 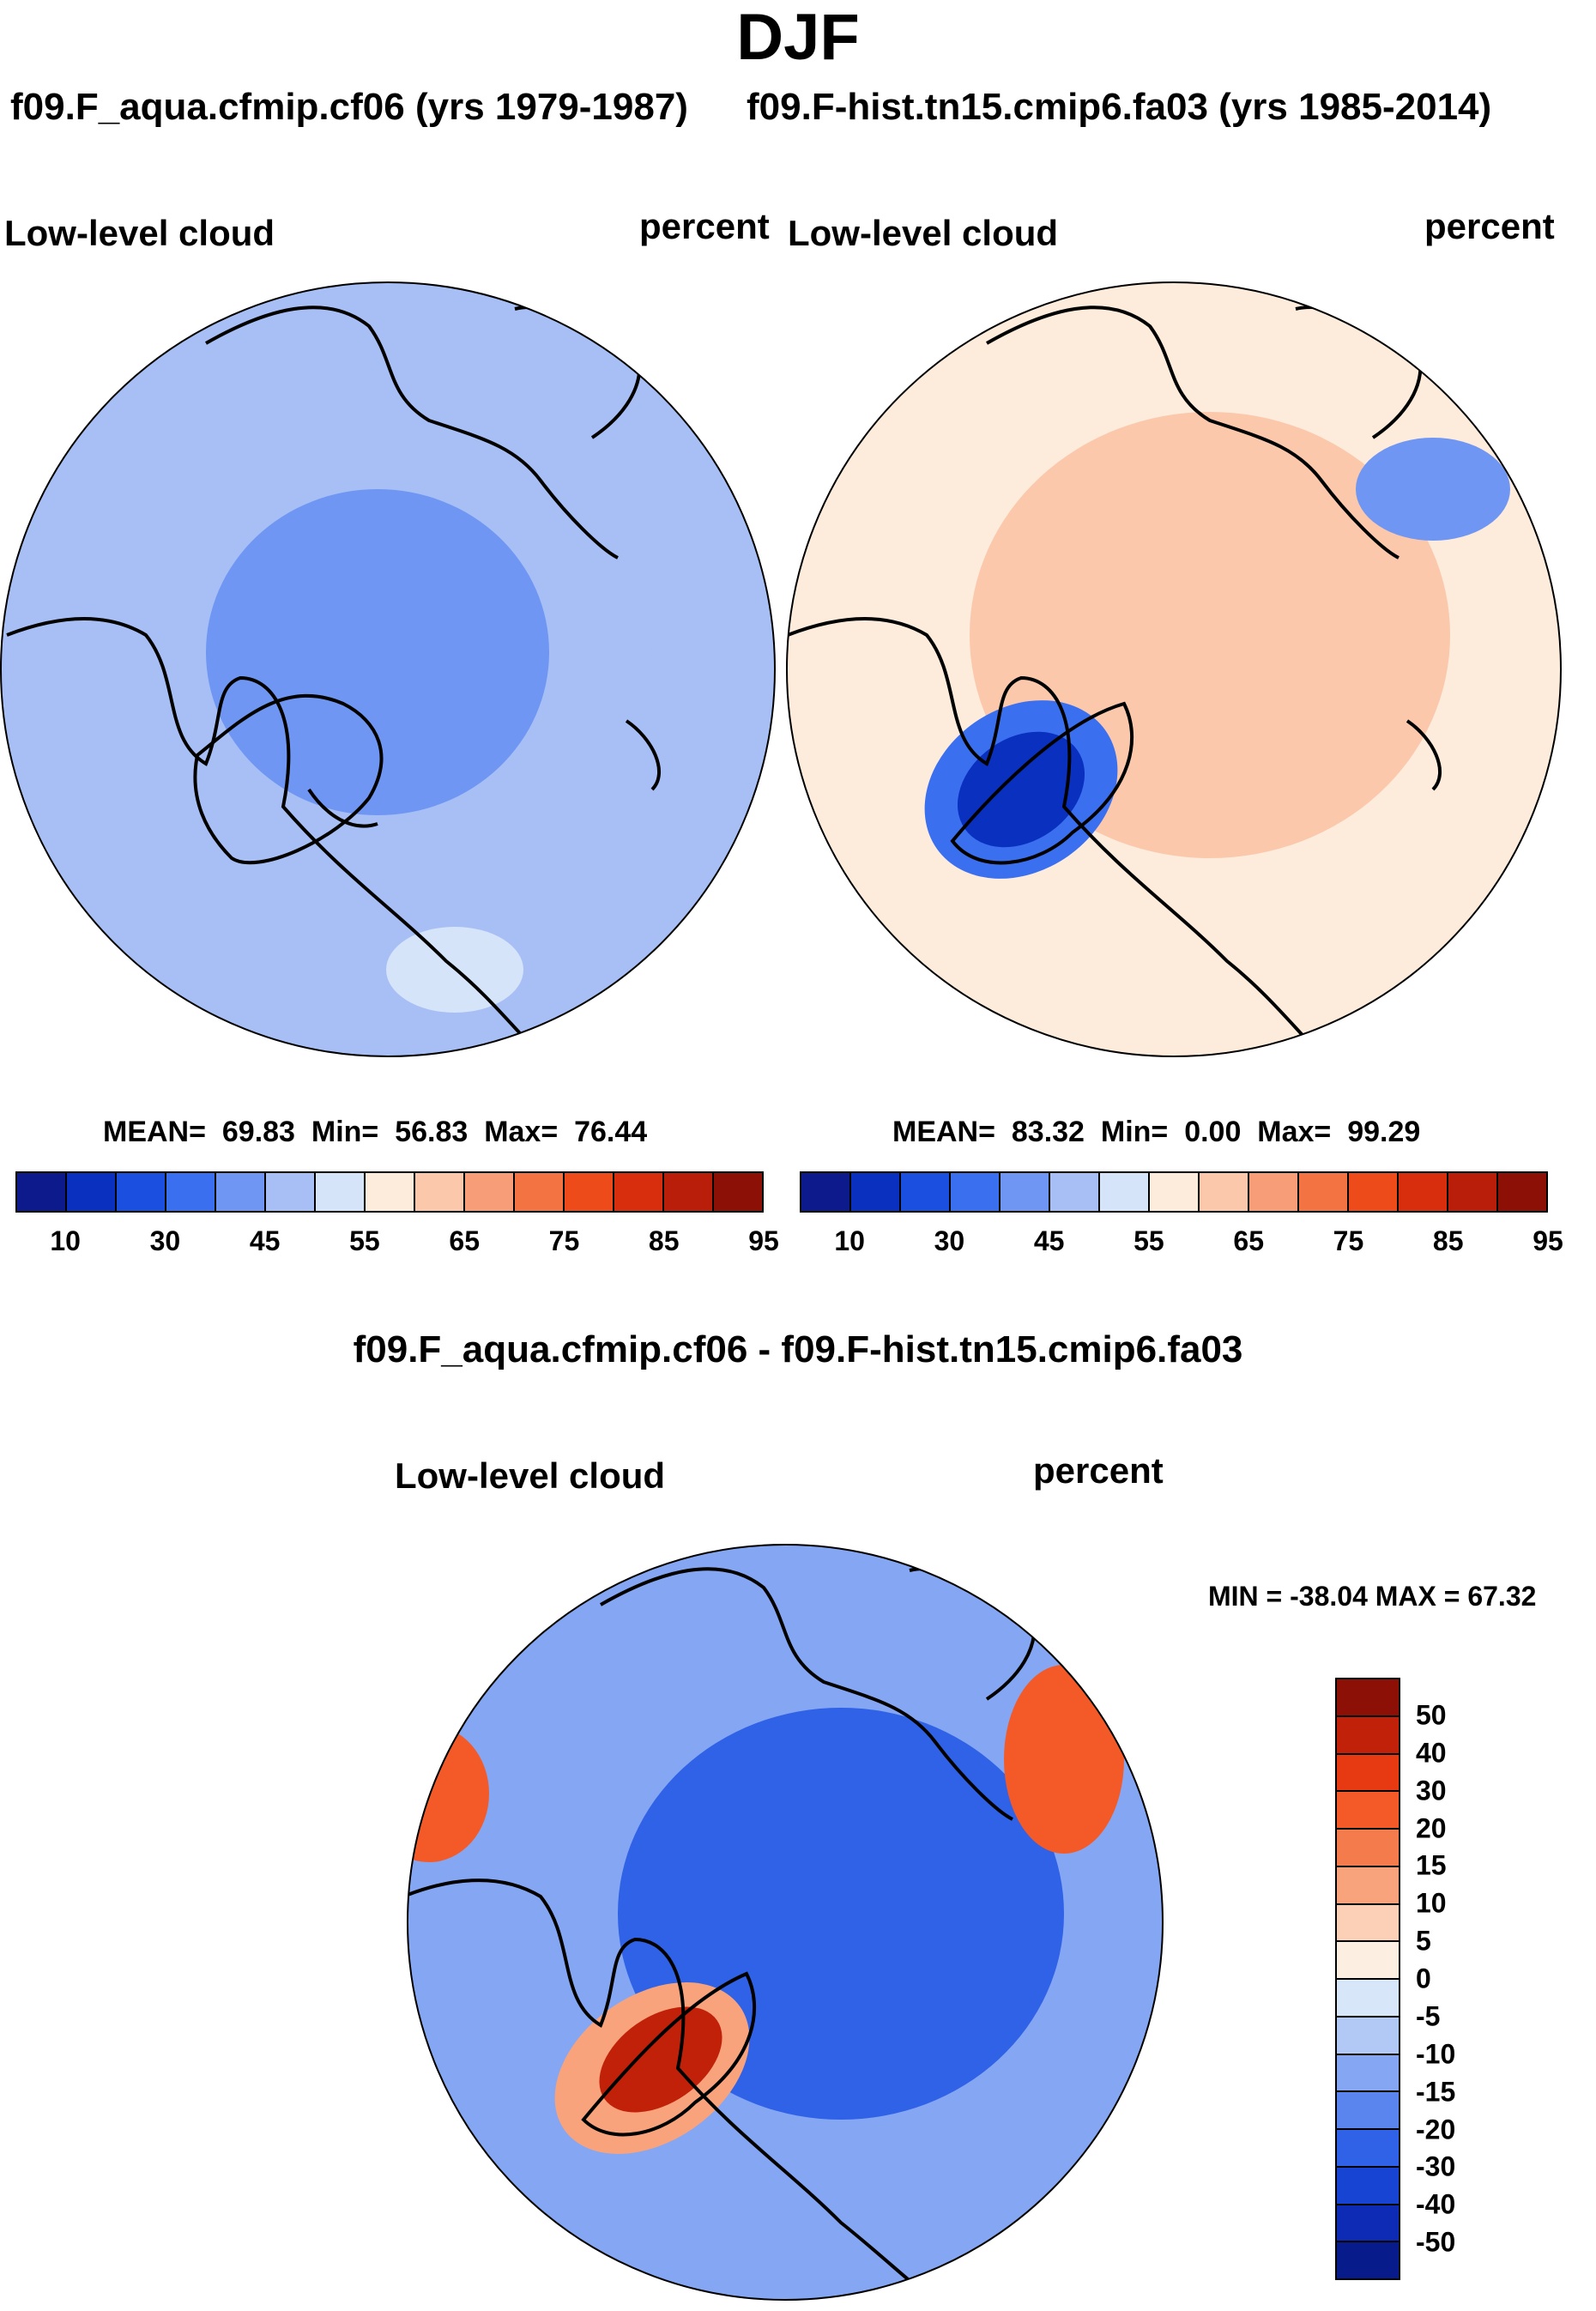 What do you see at coordinates (1156, 1132) in the screenshot?
I see `panel2-stats: MEAN= 83.32 Min= 0.00 Max= 99.29` at bounding box center [1156, 1132].